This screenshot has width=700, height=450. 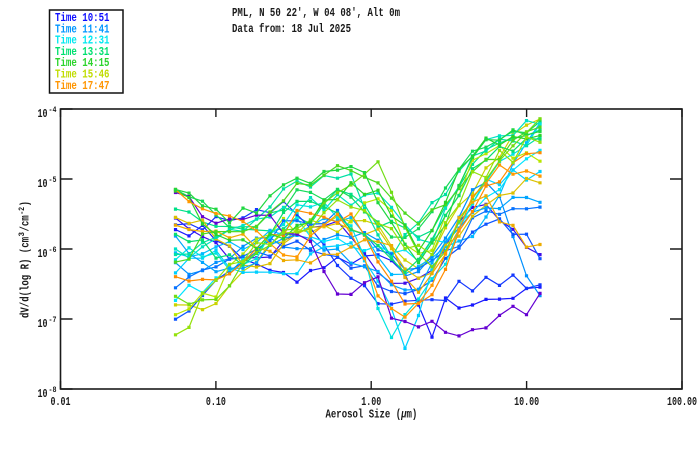 I want to click on svg-text: 10.00, so click(x=526, y=402).